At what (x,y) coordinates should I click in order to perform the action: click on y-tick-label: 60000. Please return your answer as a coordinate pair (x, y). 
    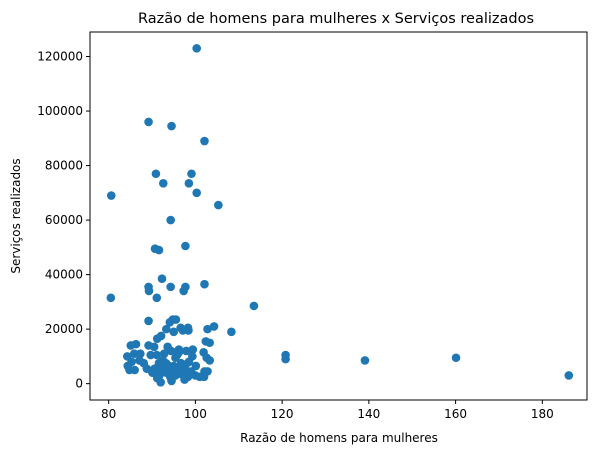
    Looking at the image, I should click on (64, 220).